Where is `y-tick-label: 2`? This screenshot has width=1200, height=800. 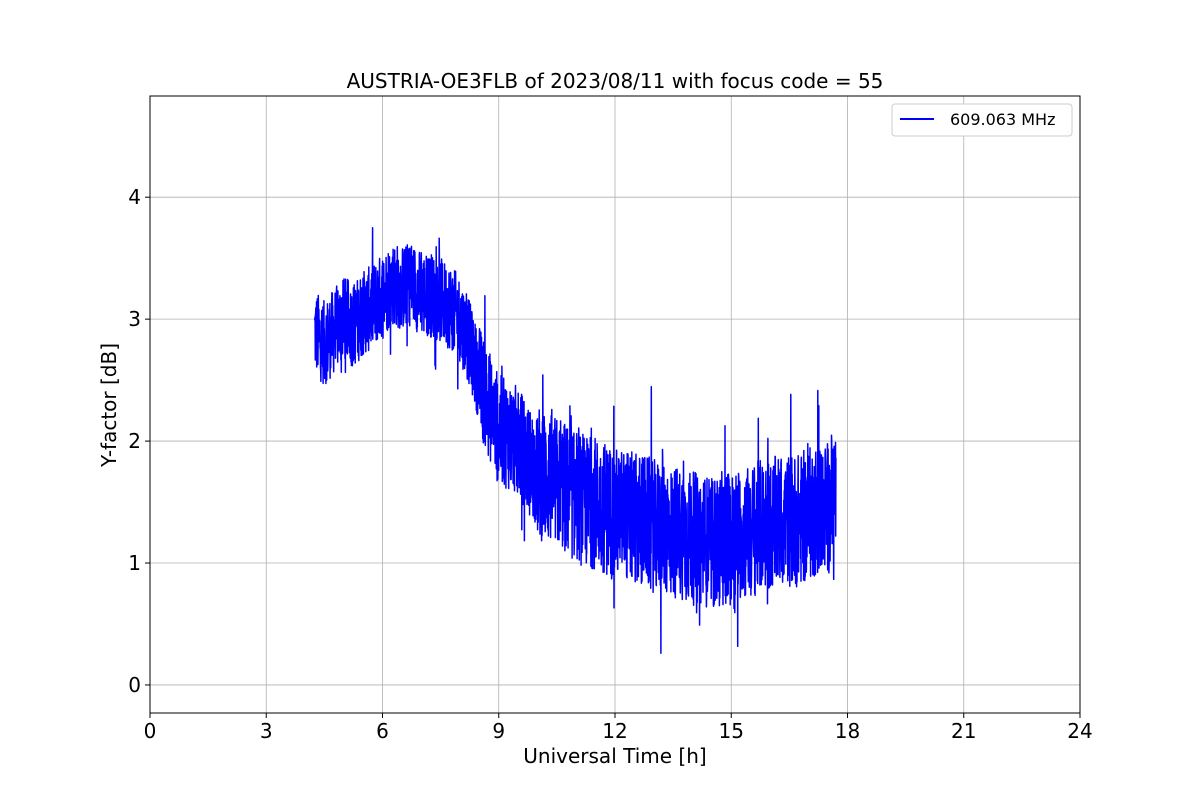
y-tick-label: 2 is located at coordinates (134, 441).